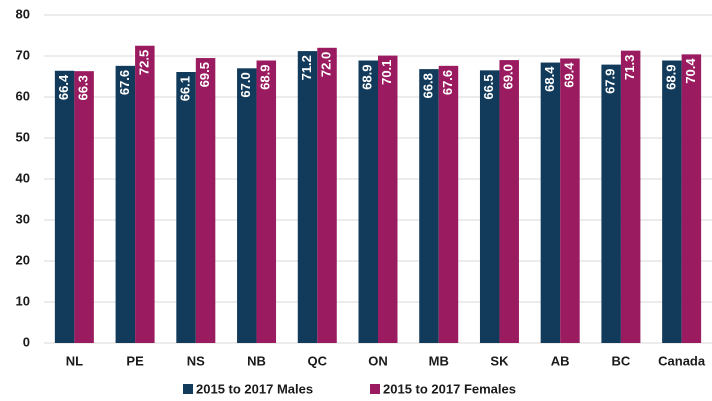 The height and width of the screenshot is (401, 712). I want to click on x-tick-label: QC, so click(318, 360).